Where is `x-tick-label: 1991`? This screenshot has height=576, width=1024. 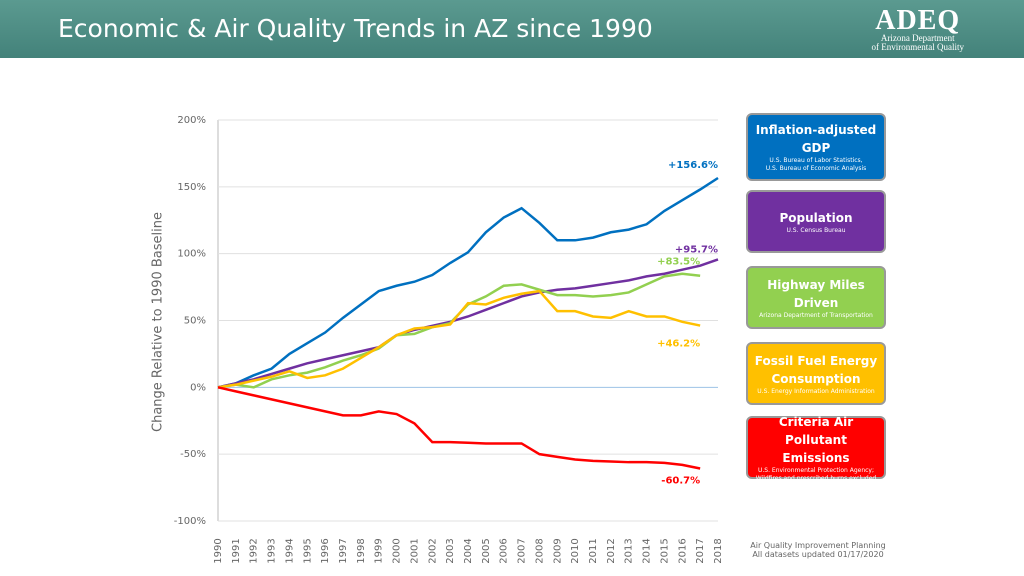
x-tick-label: 1991 is located at coordinates (236, 550).